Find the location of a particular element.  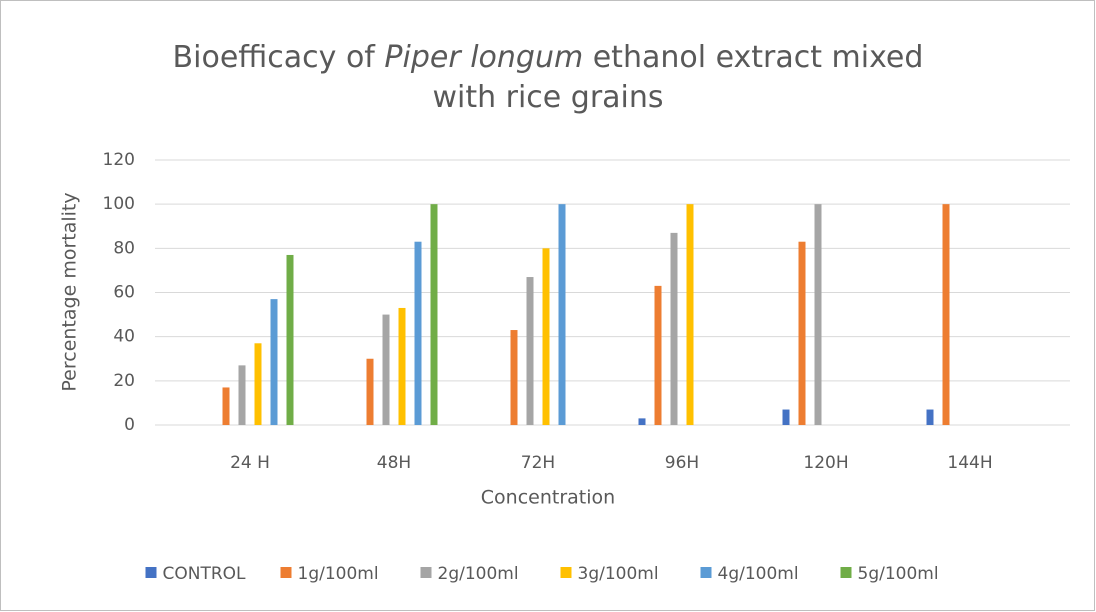

legend-label: 2g/100ml is located at coordinates (478, 574).